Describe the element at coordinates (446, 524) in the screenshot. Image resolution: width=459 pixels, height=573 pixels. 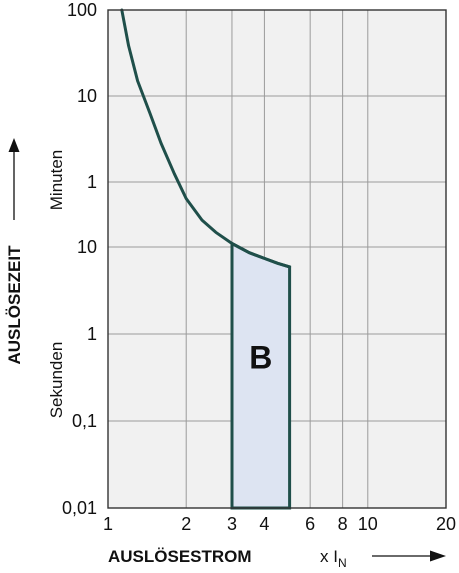
I see `x-tick-label: 20` at that location.